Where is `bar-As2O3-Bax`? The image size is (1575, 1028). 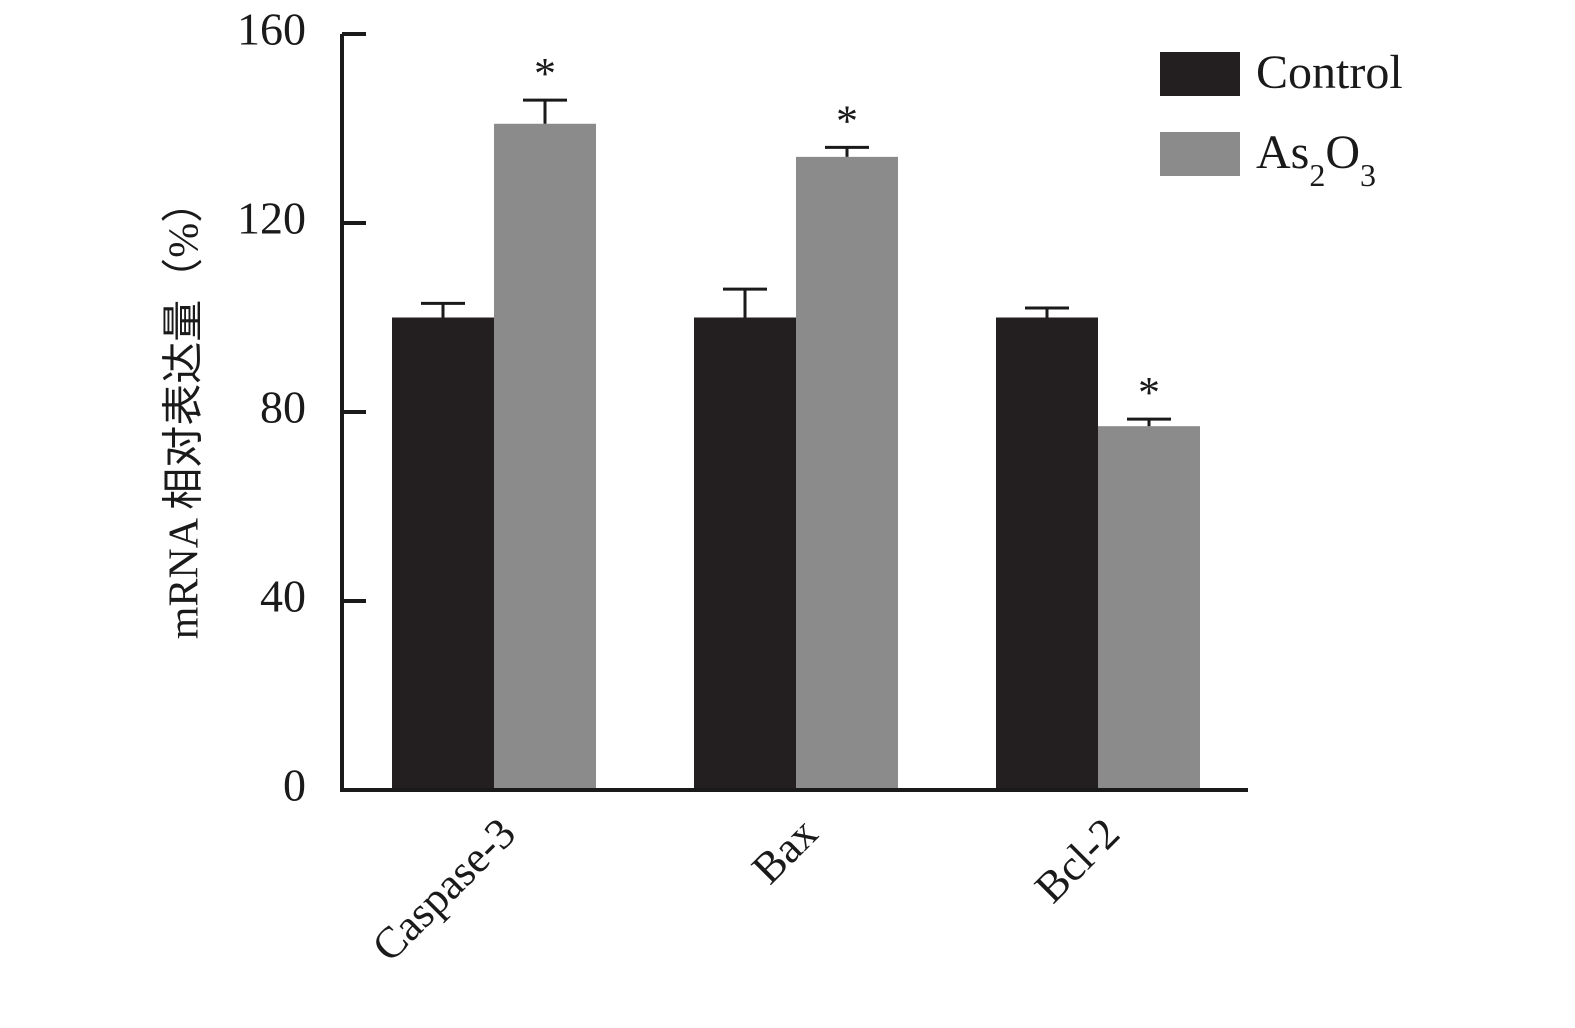
bar-As2O3-Bax is located at coordinates (847, 473).